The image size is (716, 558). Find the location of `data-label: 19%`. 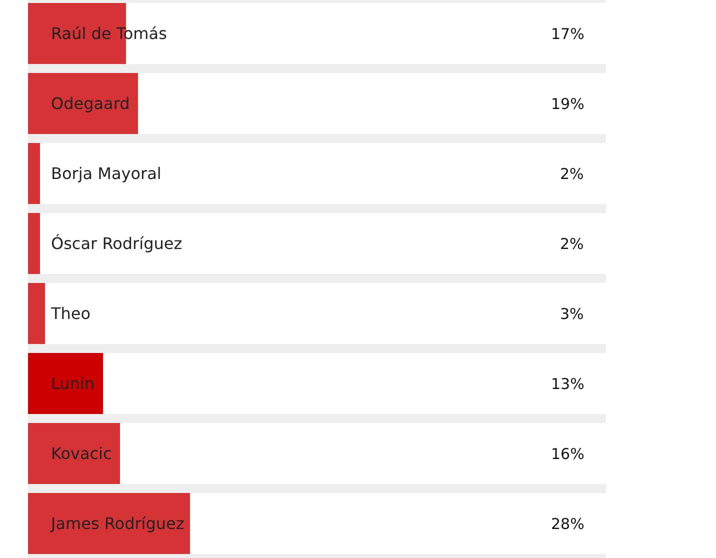

data-label: 19% is located at coordinates (567, 104).